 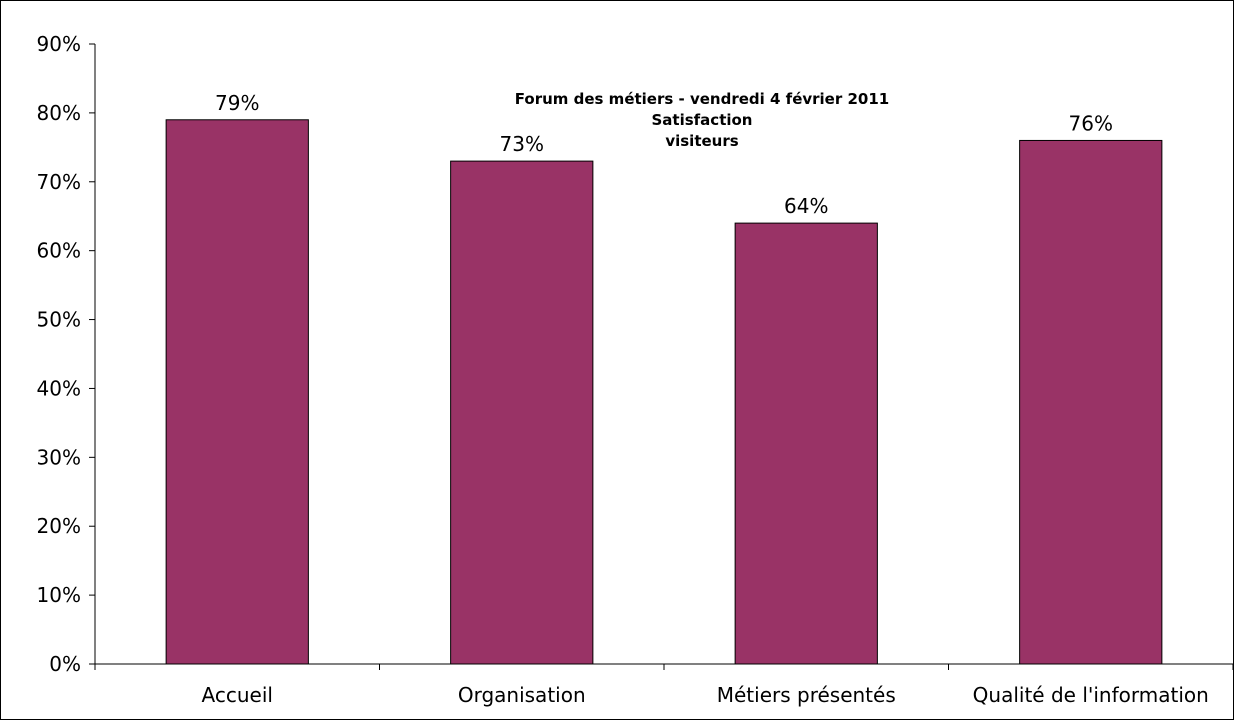 I want to click on y-tick-label: 30%, so click(x=59, y=457).